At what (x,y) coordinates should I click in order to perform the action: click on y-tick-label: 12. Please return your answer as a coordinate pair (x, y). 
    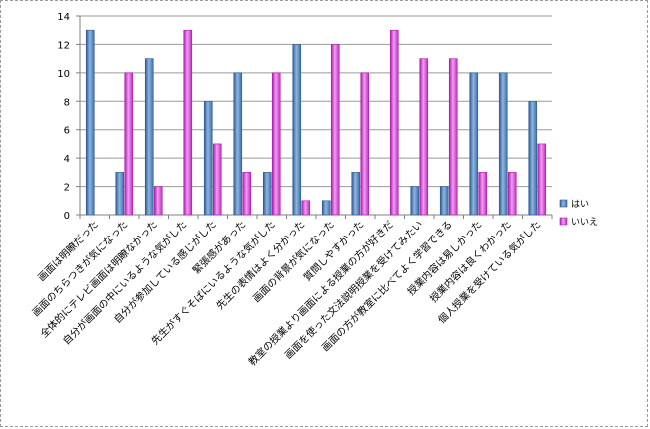
    Looking at the image, I should click on (63, 45).